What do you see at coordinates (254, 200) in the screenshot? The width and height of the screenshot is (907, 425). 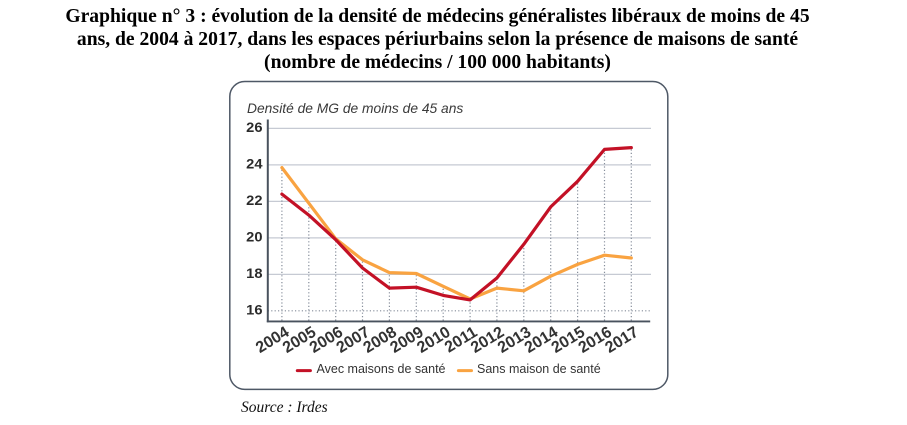 I see `svg-text: 22` at bounding box center [254, 200].